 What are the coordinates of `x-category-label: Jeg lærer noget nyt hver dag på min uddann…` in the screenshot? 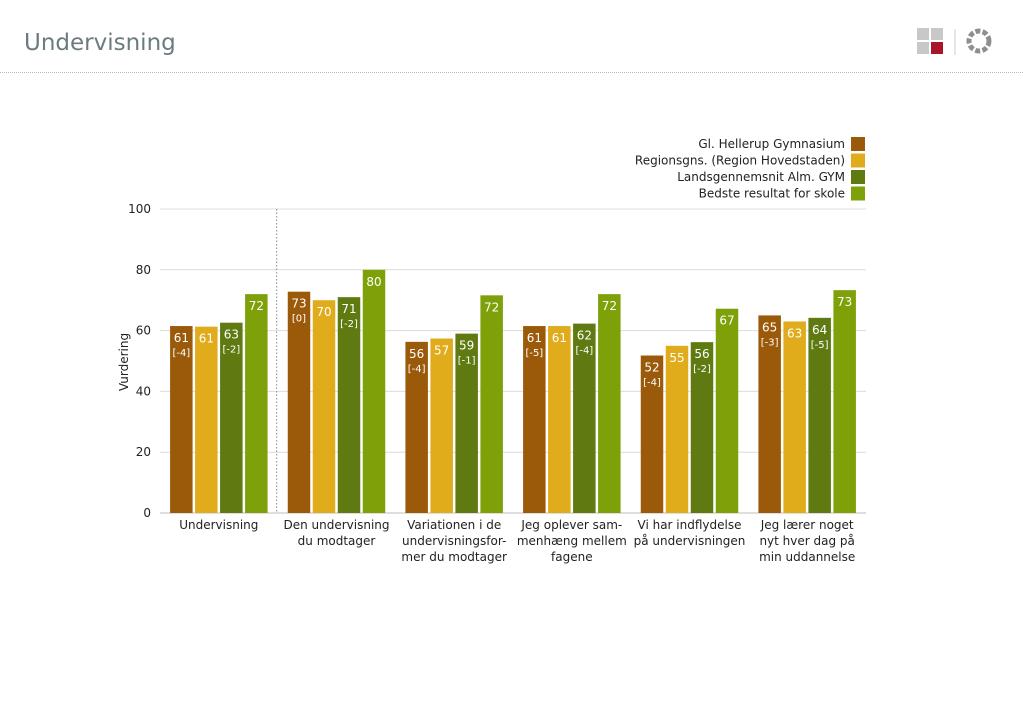 It's located at (807, 541).